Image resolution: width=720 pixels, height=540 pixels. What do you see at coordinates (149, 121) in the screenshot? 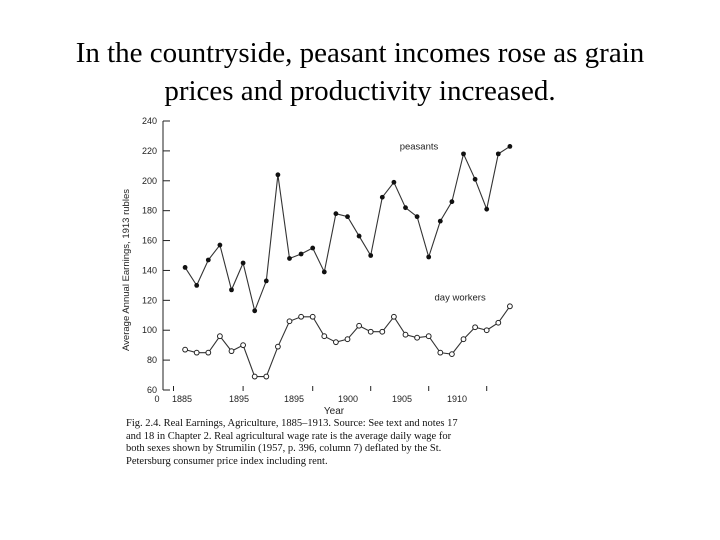
I see `y-tick-label: 240` at bounding box center [149, 121].